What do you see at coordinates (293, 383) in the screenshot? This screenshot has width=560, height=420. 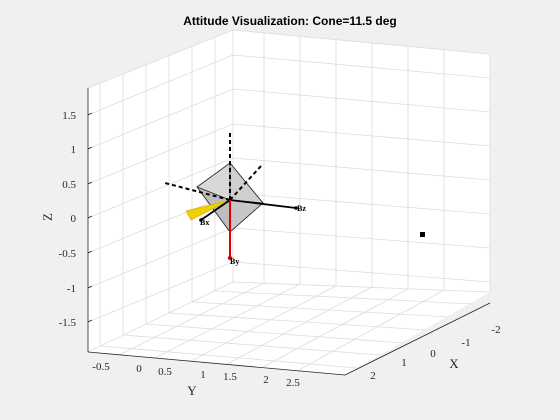 I see `y-tick-label: 2.5` at bounding box center [293, 383].